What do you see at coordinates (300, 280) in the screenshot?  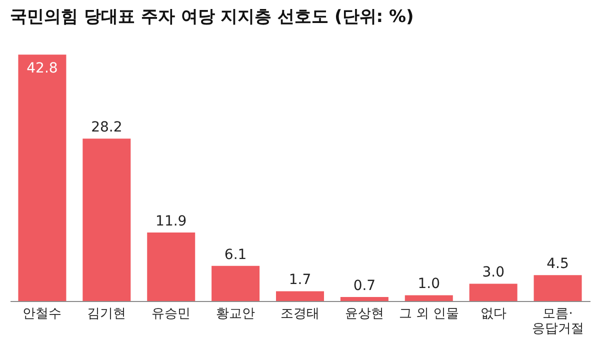 I see `data-label: 1.7` at bounding box center [300, 280].